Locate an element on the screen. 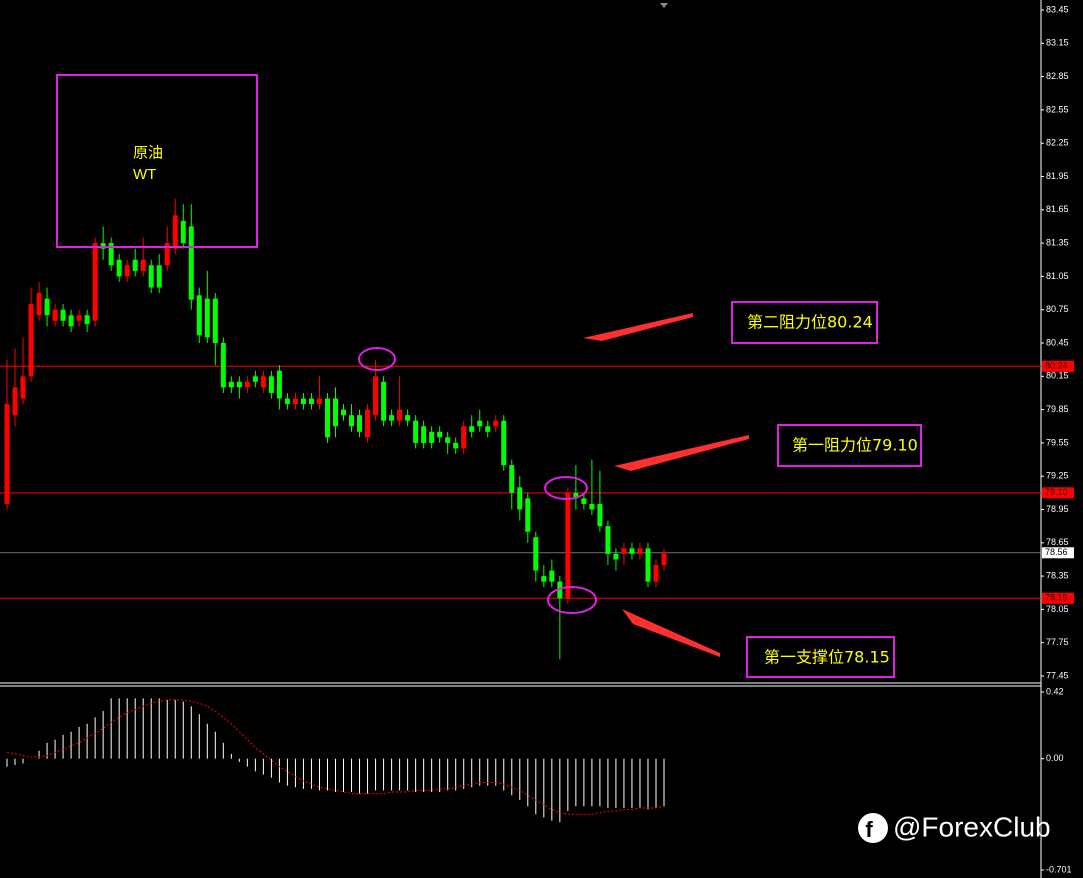 The height and width of the screenshot is (878, 1083). y-tick-label: 80.75 is located at coordinates (1057, 309).